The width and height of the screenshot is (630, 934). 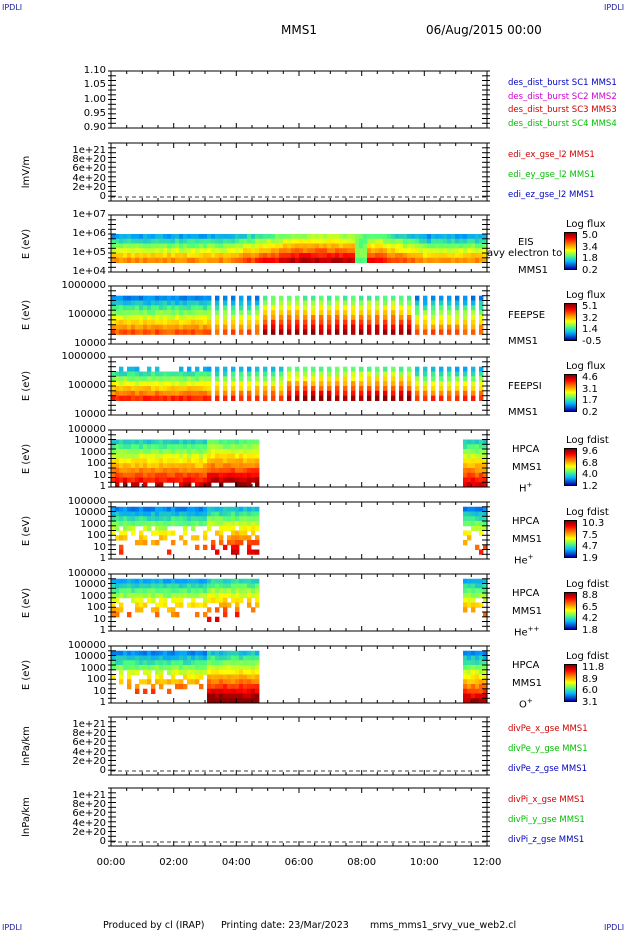 I want to click on panel-4-frame, so click(x=299, y=386).